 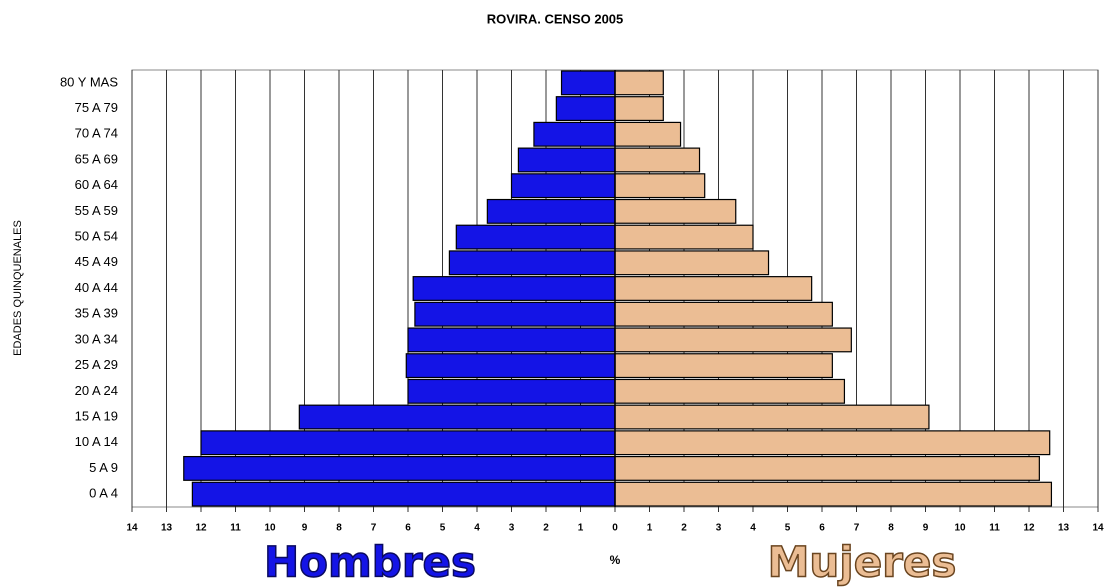 What do you see at coordinates (96, 107) in the screenshot?
I see `y-tick-label: 75 A 79` at bounding box center [96, 107].